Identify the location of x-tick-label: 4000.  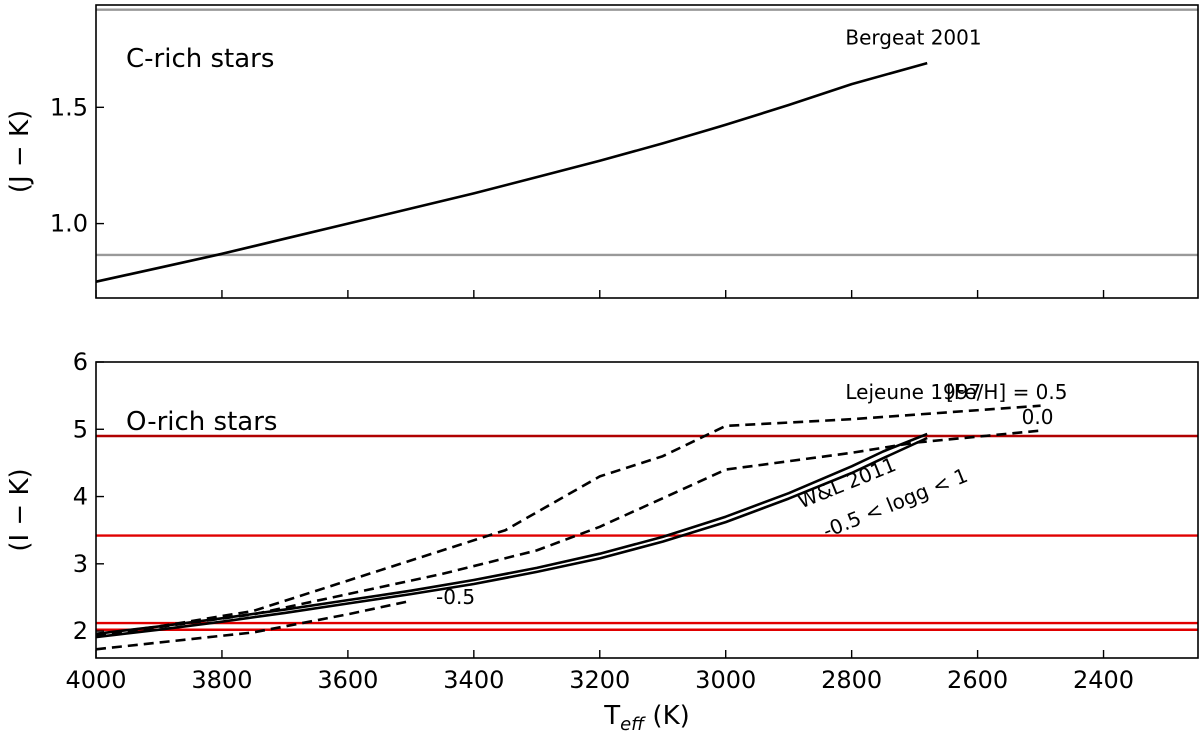
(95, 680).